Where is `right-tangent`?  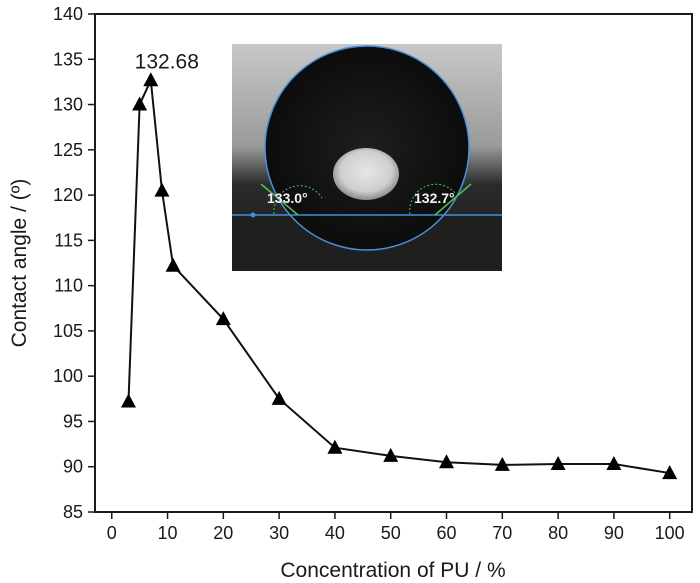
right-tangent is located at coordinates (453, 199).